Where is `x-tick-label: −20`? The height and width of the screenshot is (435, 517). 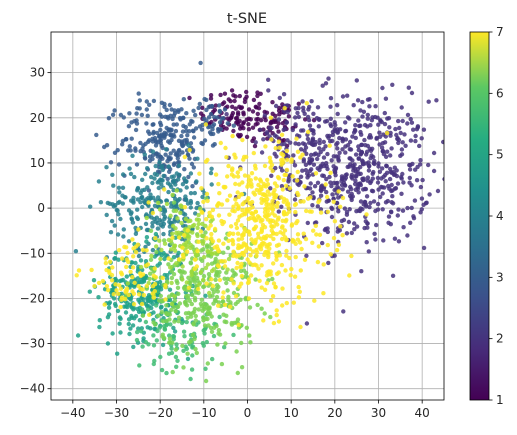
x-tick-label: −20 is located at coordinates (160, 413).